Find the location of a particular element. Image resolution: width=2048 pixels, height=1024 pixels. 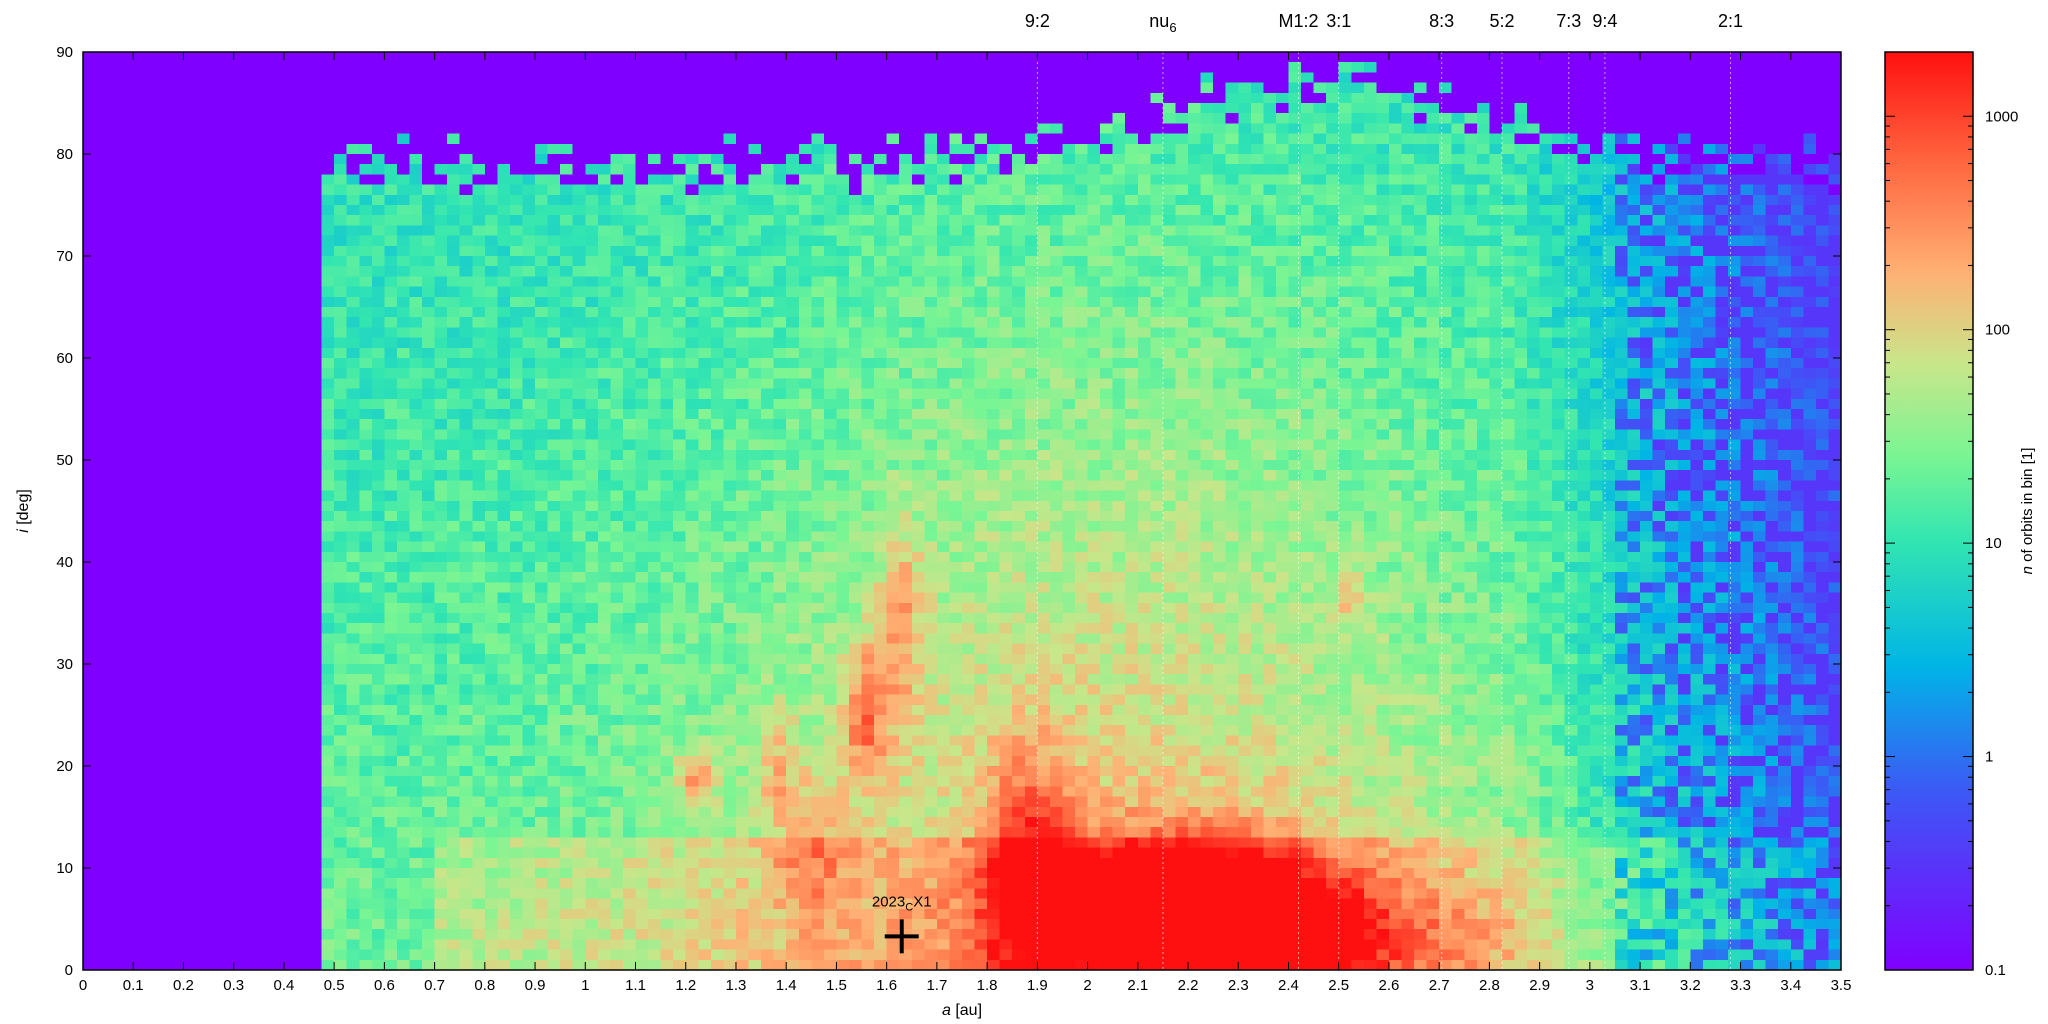

x-tick-label: 2.8 is located at coordinates (1489, 985).